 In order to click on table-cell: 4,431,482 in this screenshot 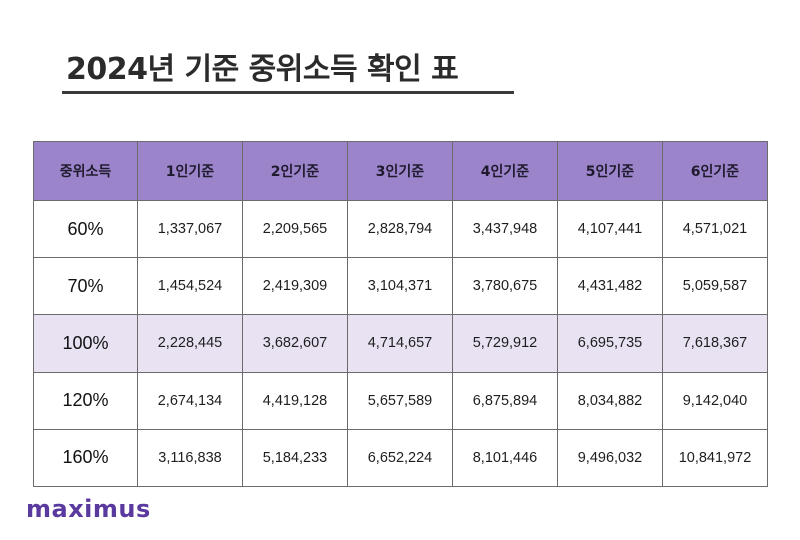, I will do `click(610, 286)`.